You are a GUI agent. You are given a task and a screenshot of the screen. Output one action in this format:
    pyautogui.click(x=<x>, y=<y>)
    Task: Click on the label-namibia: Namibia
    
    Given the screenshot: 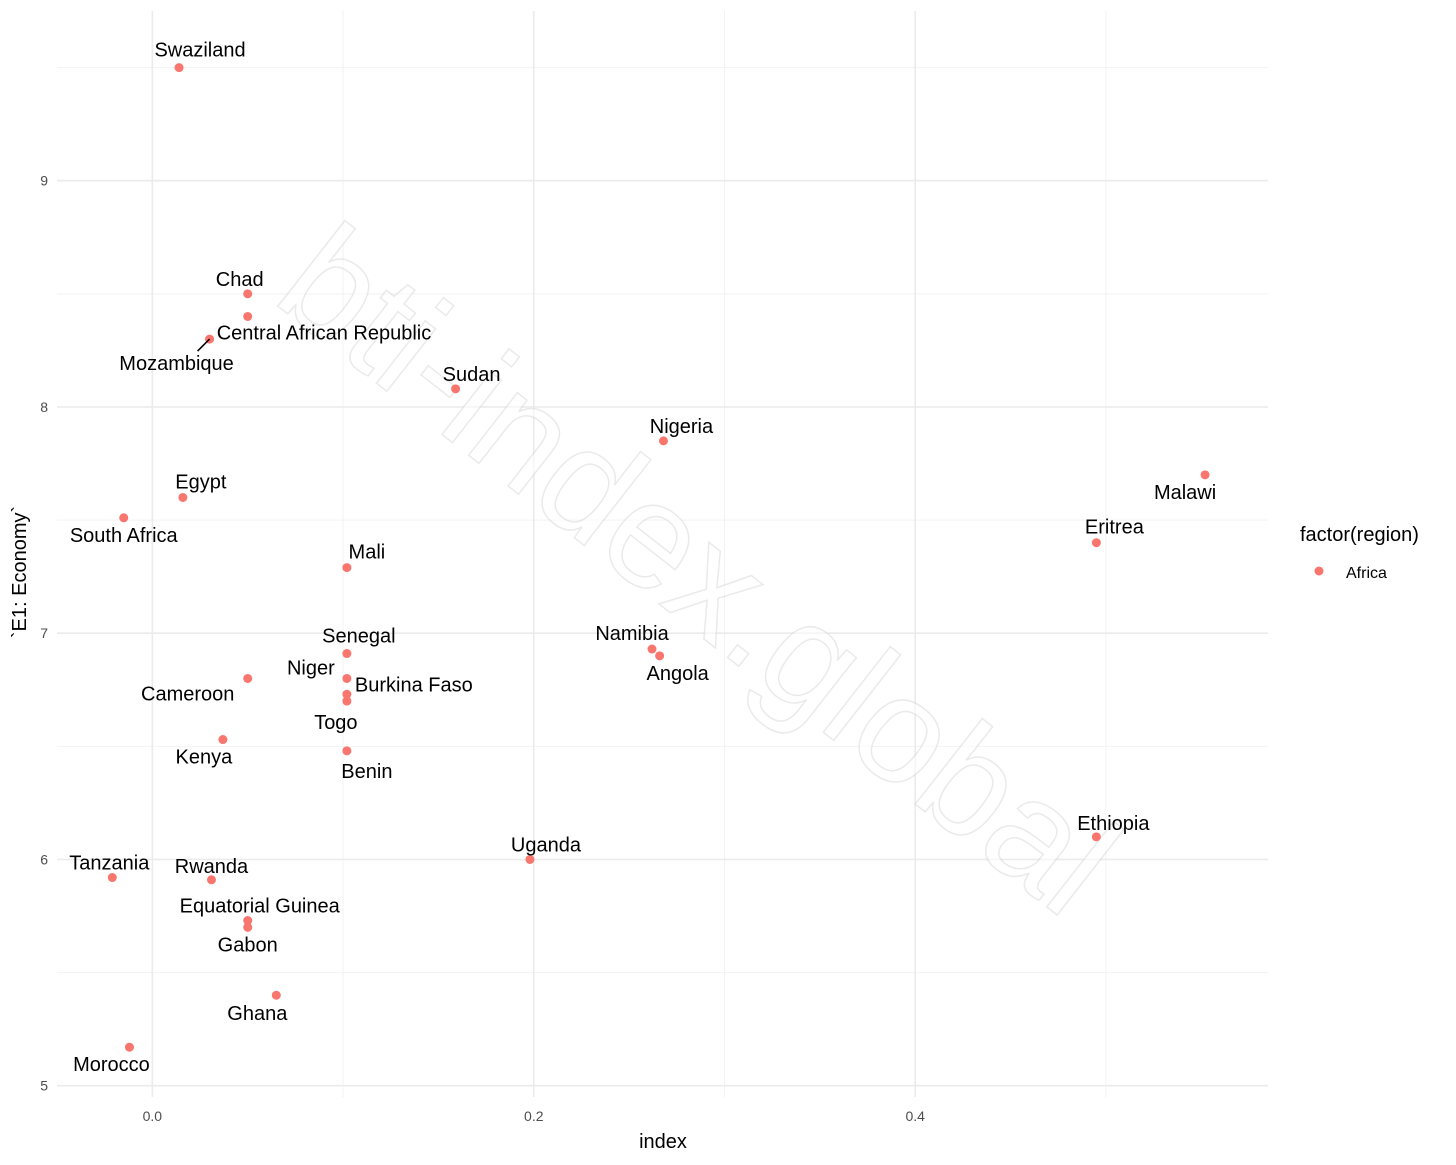 What is the action you would take?
    pyautogui.click(x=632, y=634)
    